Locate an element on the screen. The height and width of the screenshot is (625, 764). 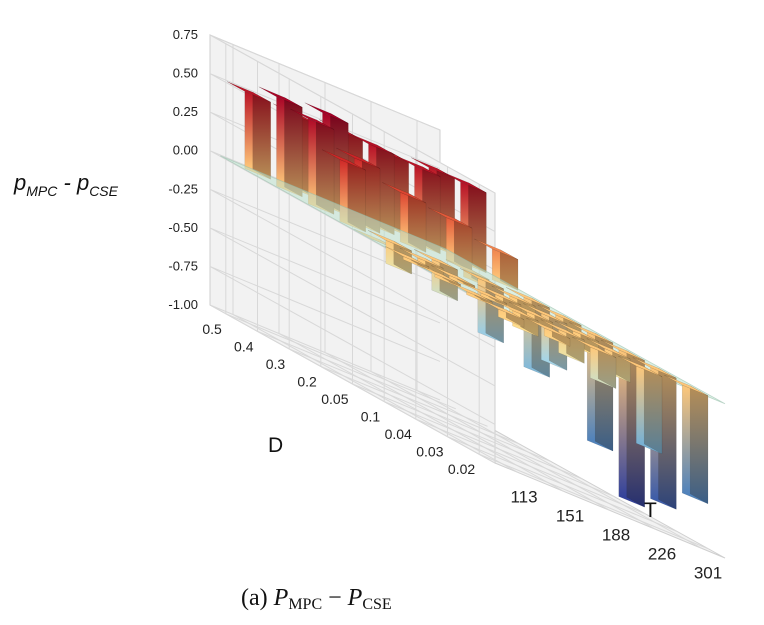
d-tick-label: 0.2 is located at coordinates (307, 381).